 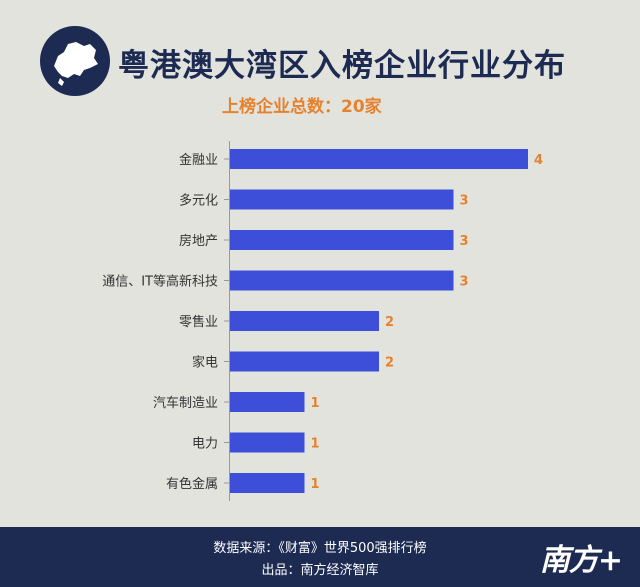 I want to click on category-label: 汽车制造业, so click(x=185, y=403).